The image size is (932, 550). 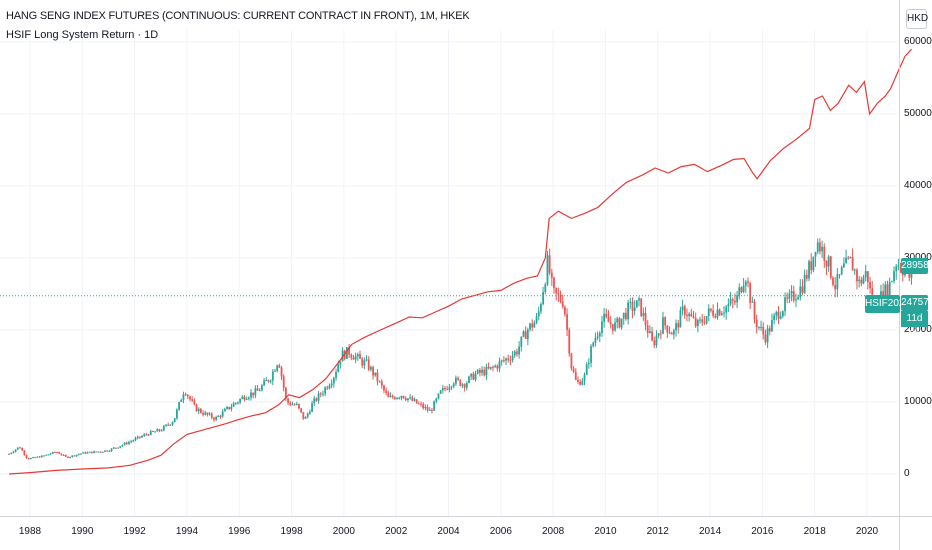 I want to click on y-tick-label: 60000, so click(x=918, y=41).